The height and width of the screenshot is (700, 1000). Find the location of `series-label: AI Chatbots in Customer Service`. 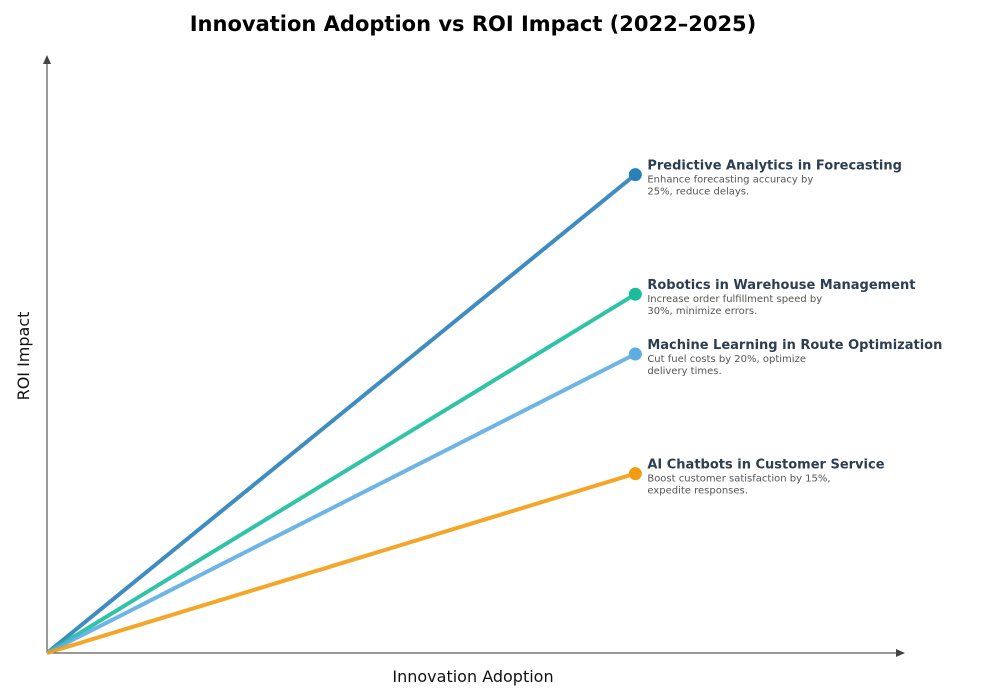

series-label: AI Chatbots in Customer Service is located at coordinates (765, 465).